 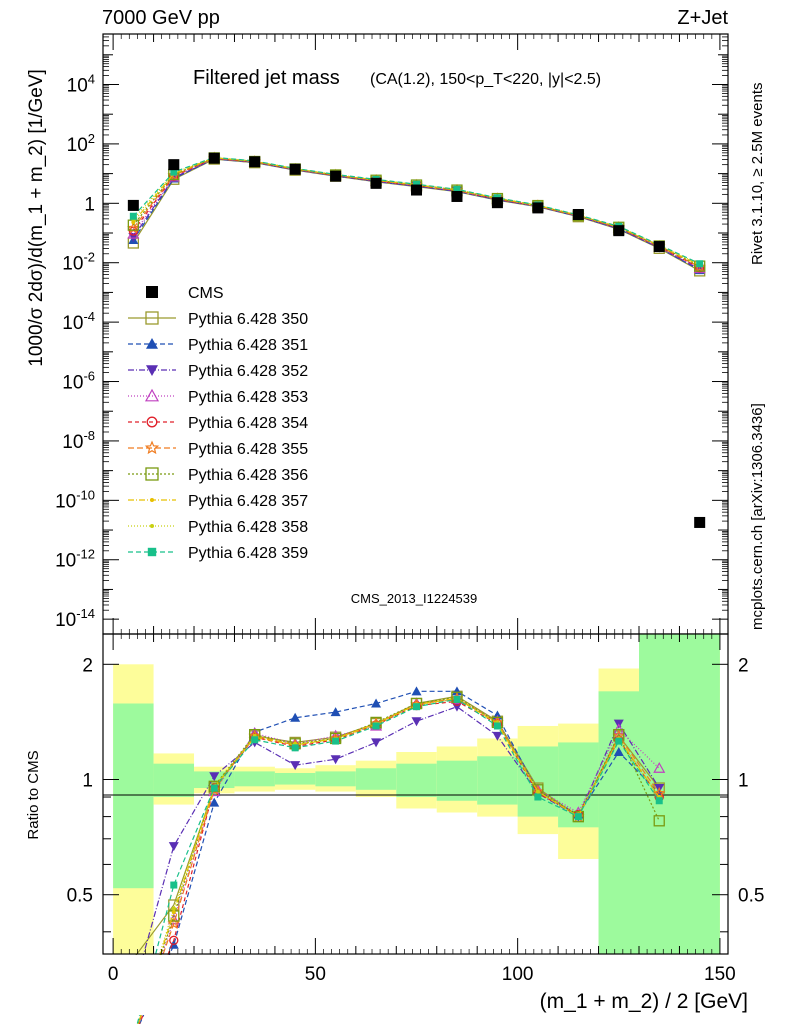 What do you see at coordinates (415, 985) in the screenshot?
I see `ratio-clip-bottom` at bounding box center [415, 985].